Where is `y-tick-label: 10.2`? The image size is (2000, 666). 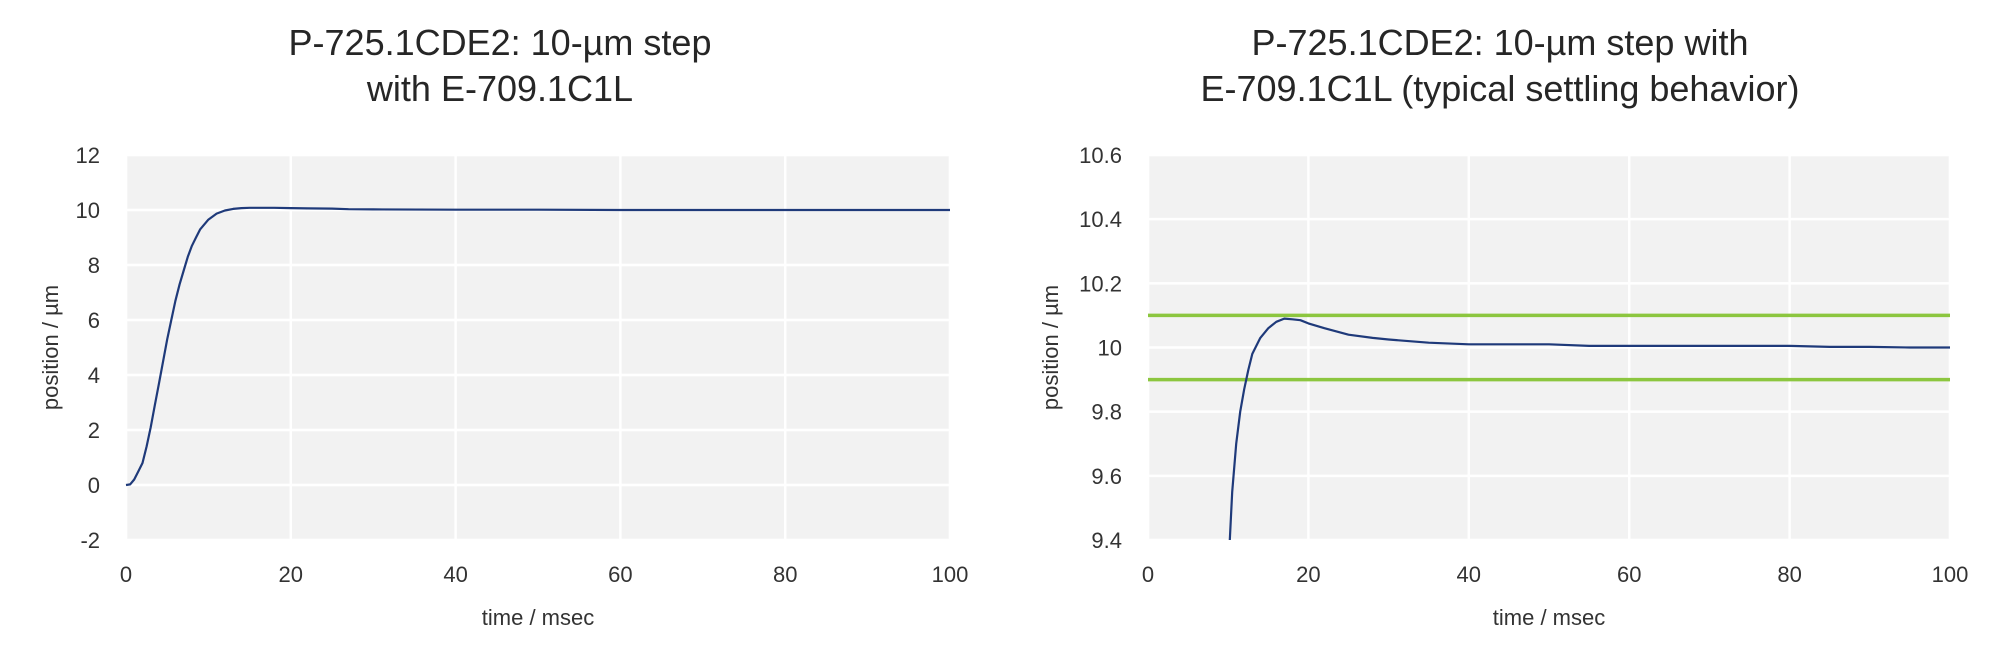 y-tick-label: 10.2 is located at coordinates (1100, 283).